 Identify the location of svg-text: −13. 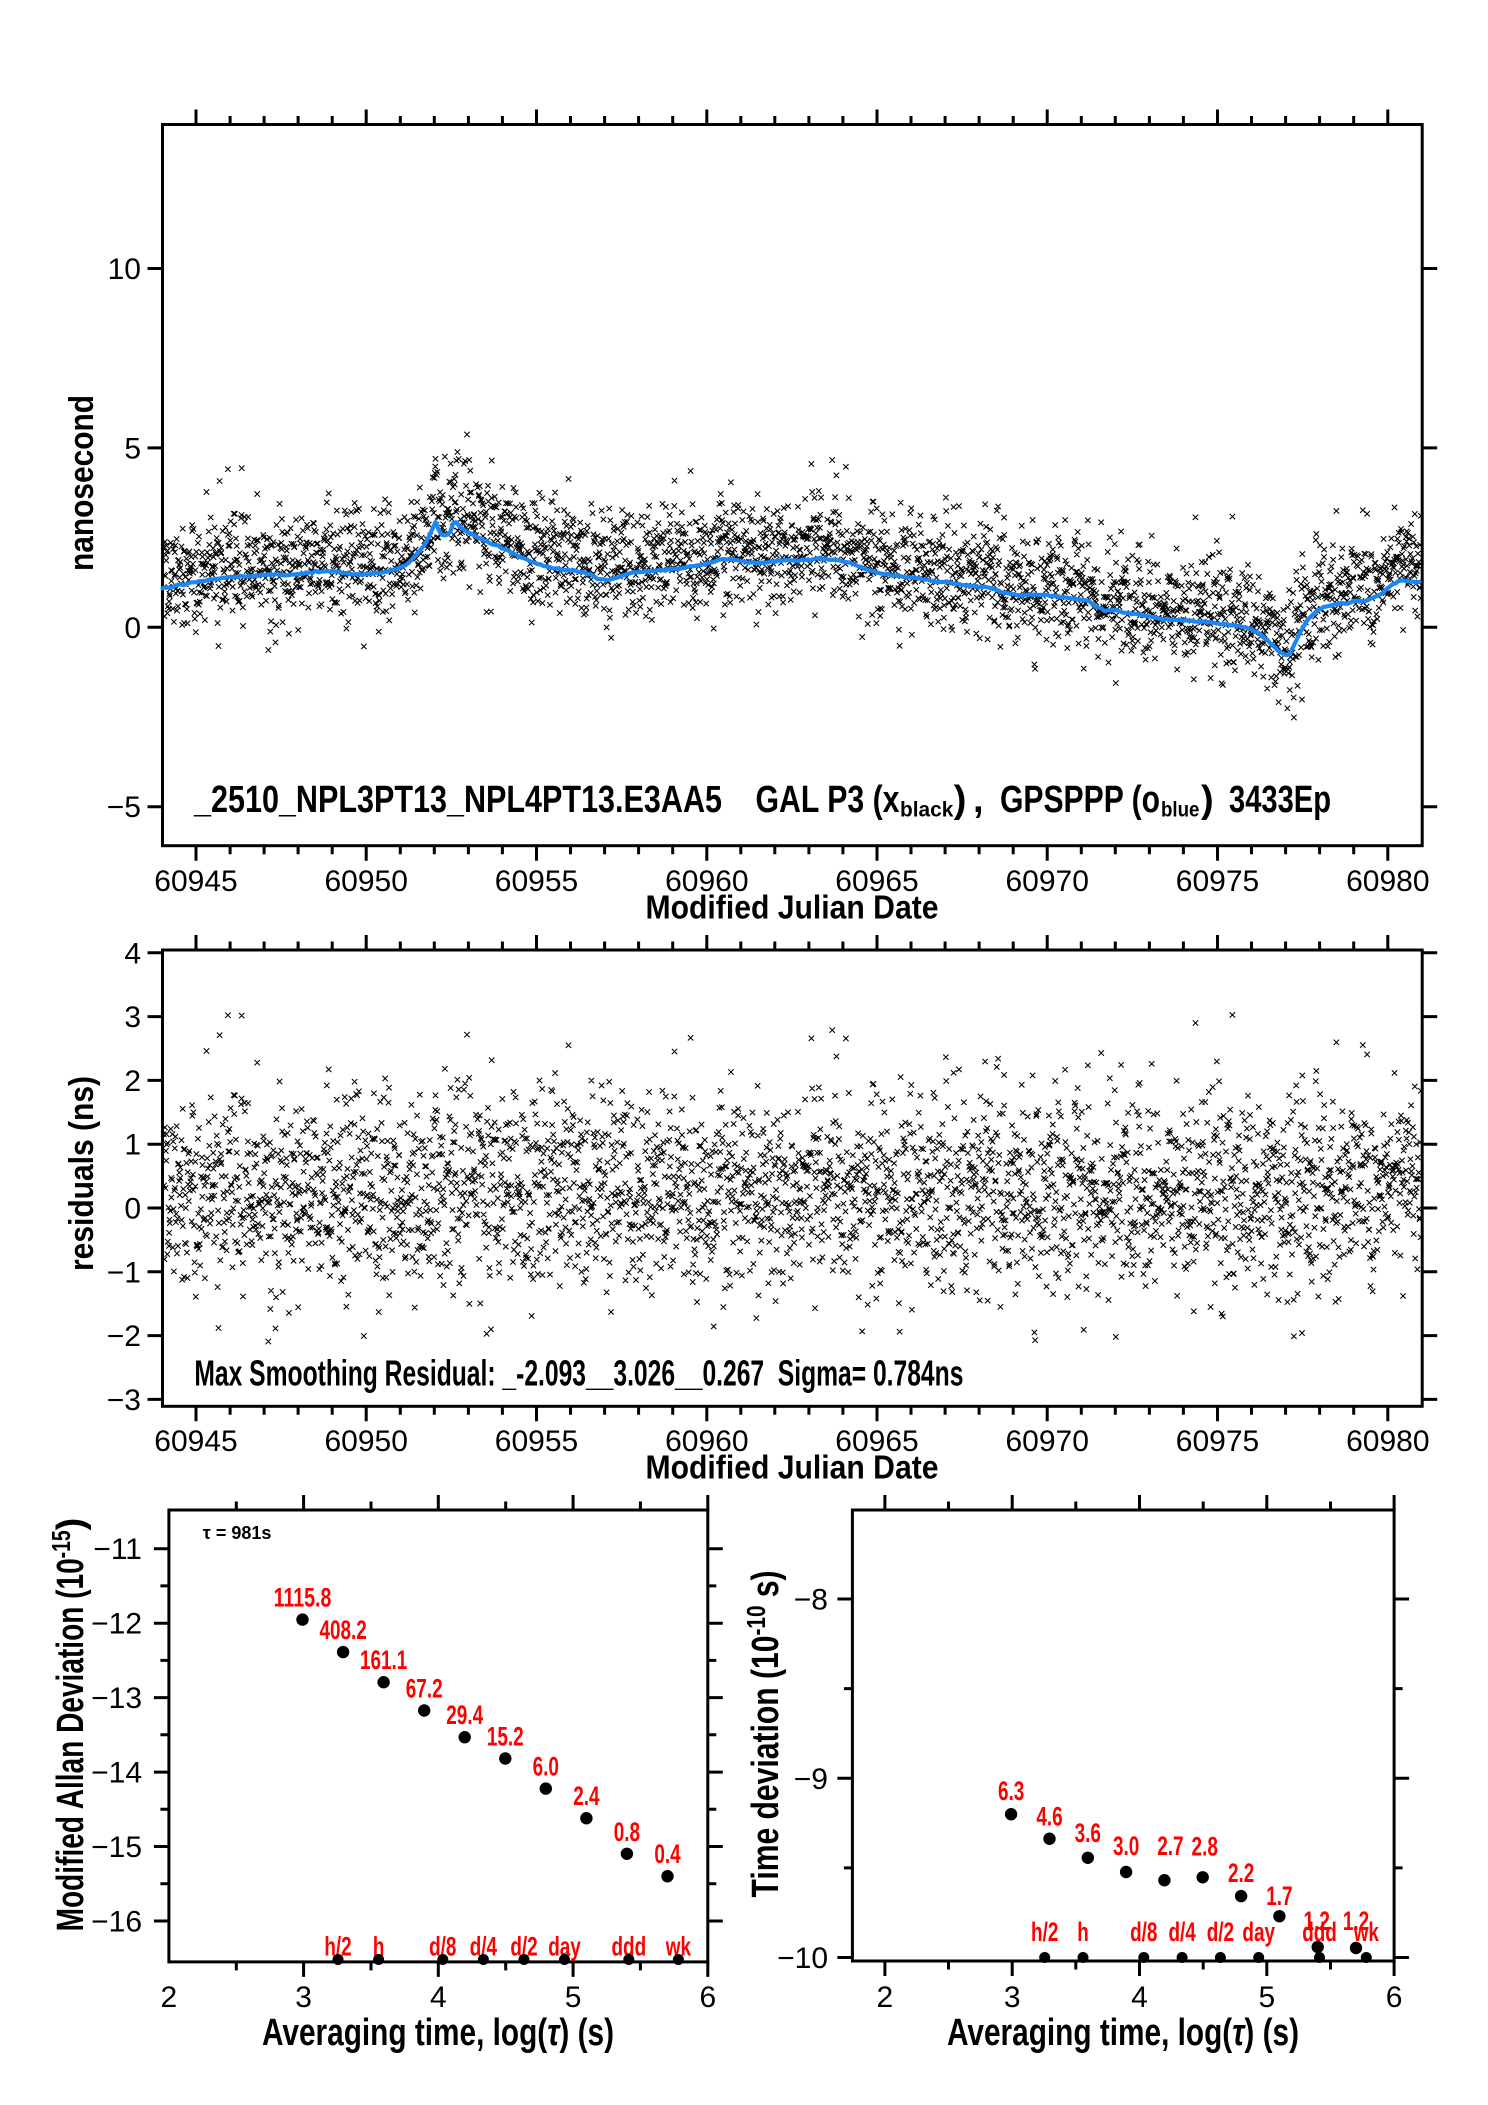
(116, 1698).